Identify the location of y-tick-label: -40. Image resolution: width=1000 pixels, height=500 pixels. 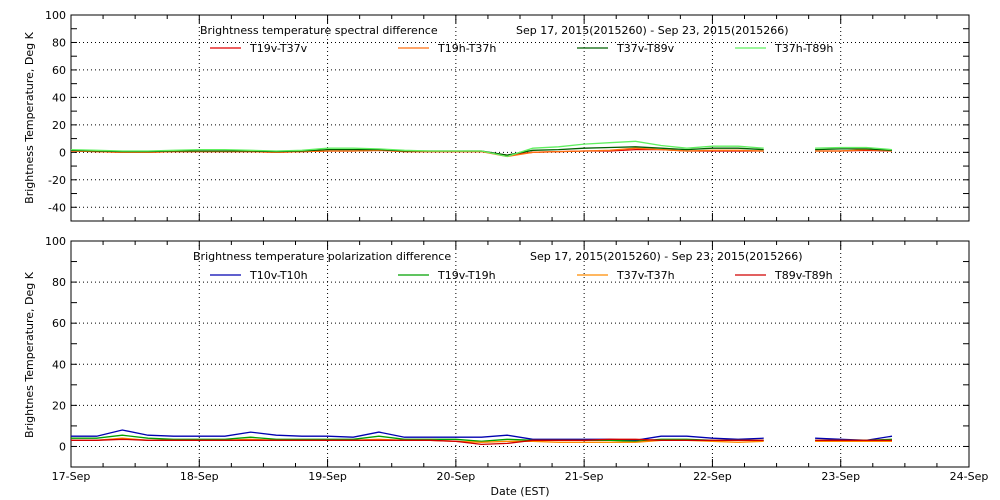
(57, 207).